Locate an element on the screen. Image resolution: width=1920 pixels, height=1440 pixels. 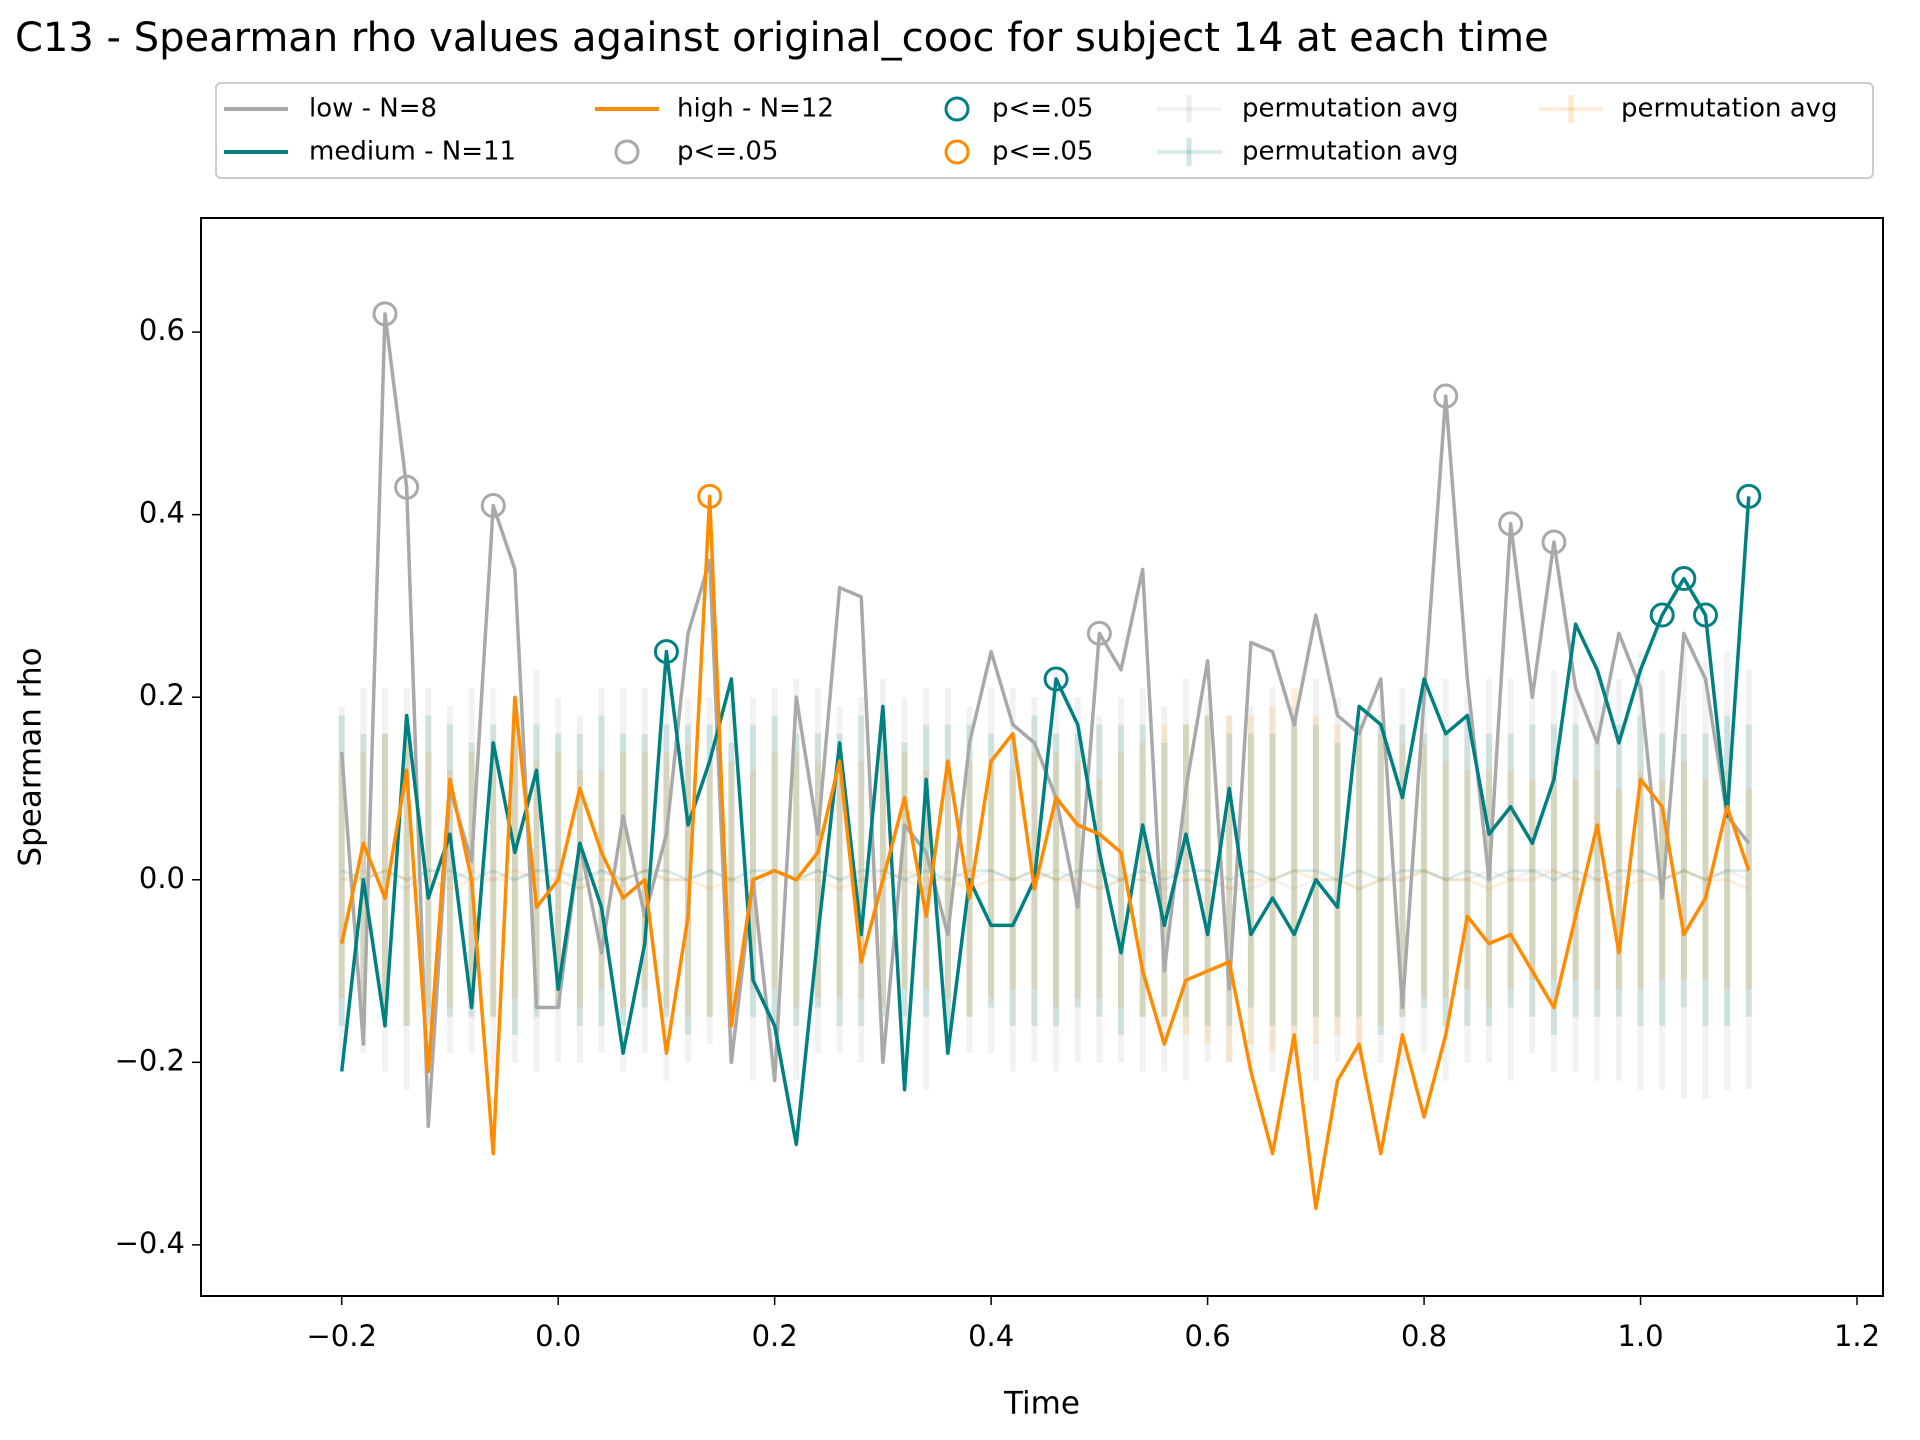
y-tick-label: 0.4 is located at coordinates (162, 513).